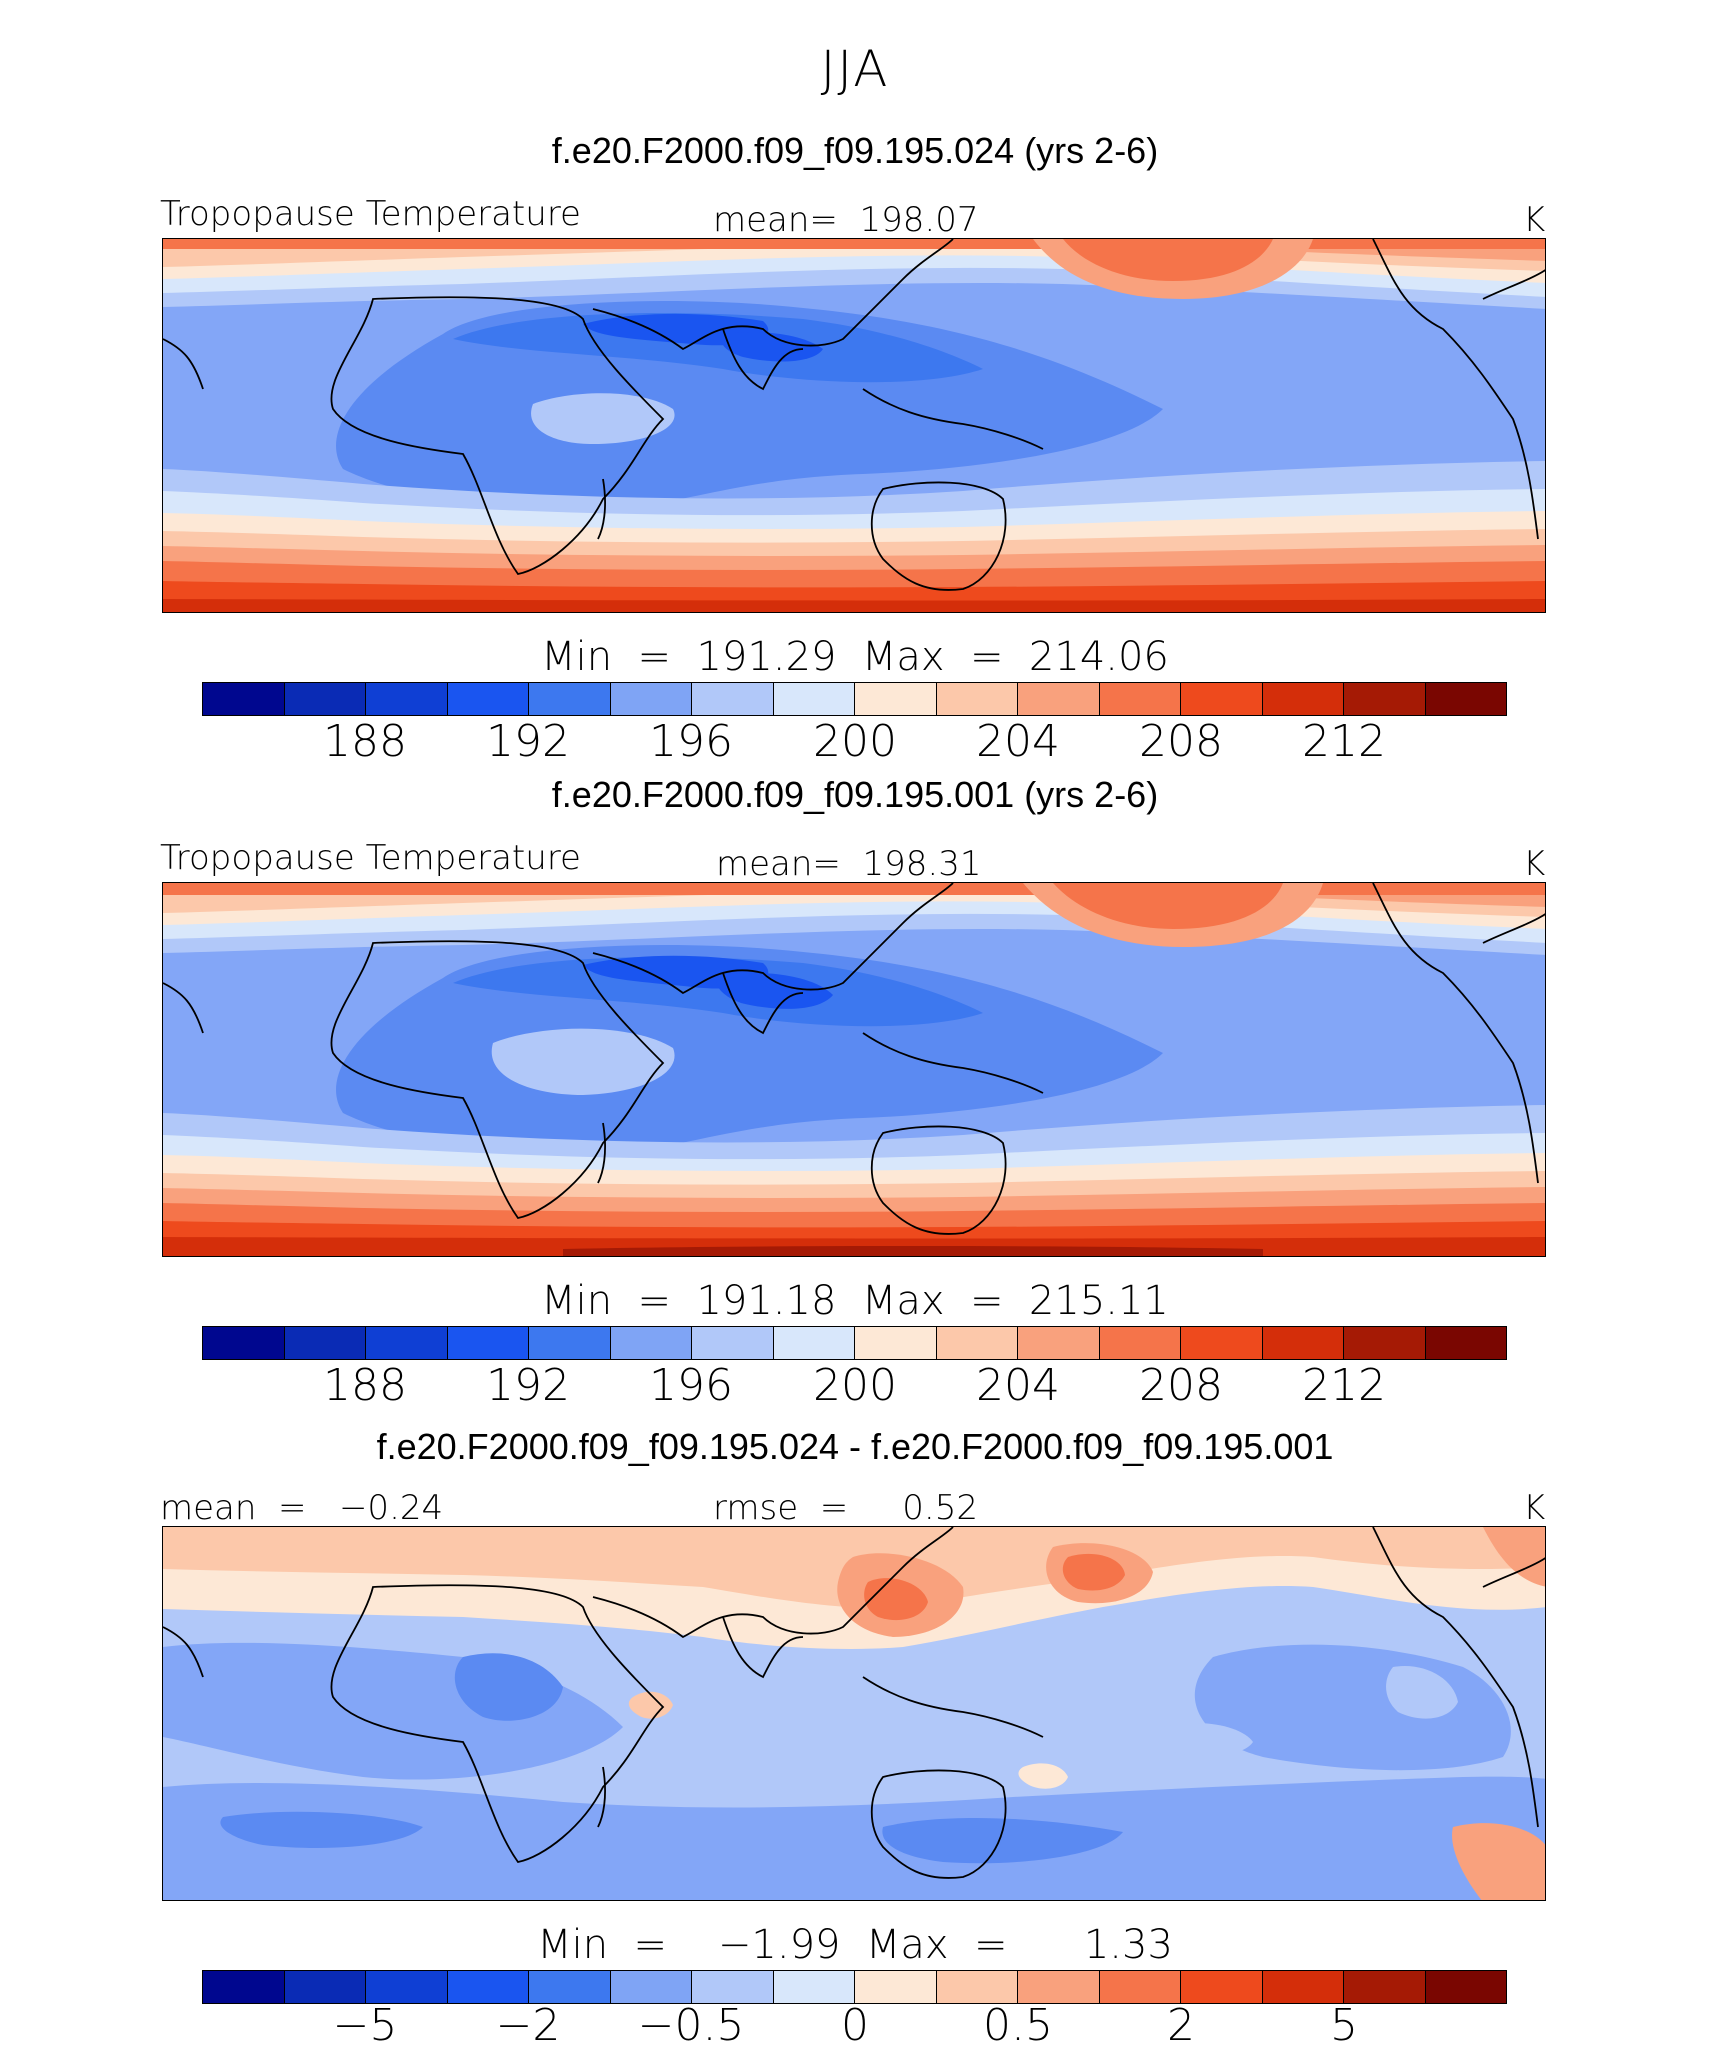 The width and height of the screenshot is (1710, 2051). I want to click on panel-3-map, so click(854, 1713).